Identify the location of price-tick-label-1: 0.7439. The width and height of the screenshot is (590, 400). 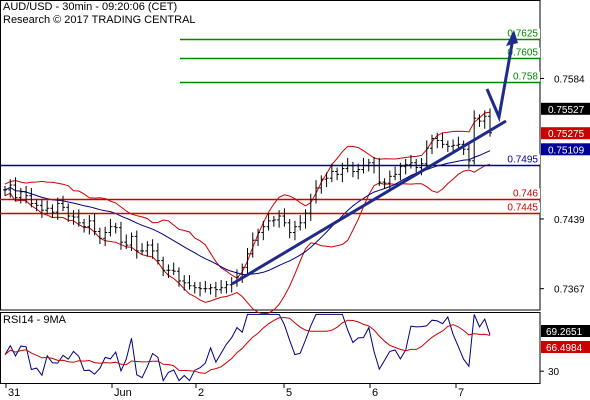
(569, 220).